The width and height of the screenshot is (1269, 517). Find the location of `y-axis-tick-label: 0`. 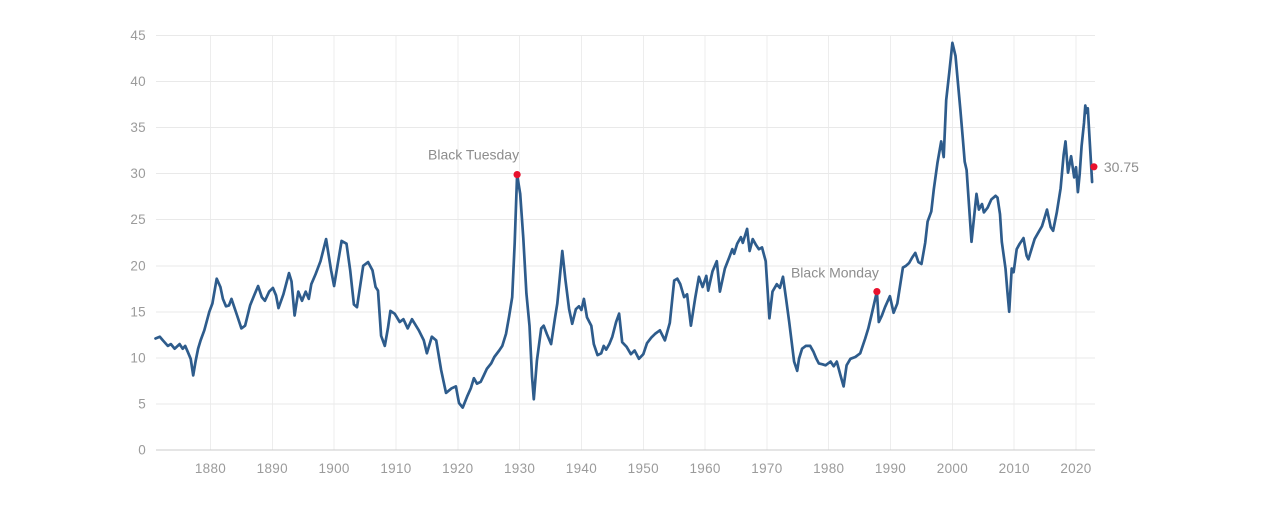

y-axis-tick-label: 0 is located at coordinates (142, 450).